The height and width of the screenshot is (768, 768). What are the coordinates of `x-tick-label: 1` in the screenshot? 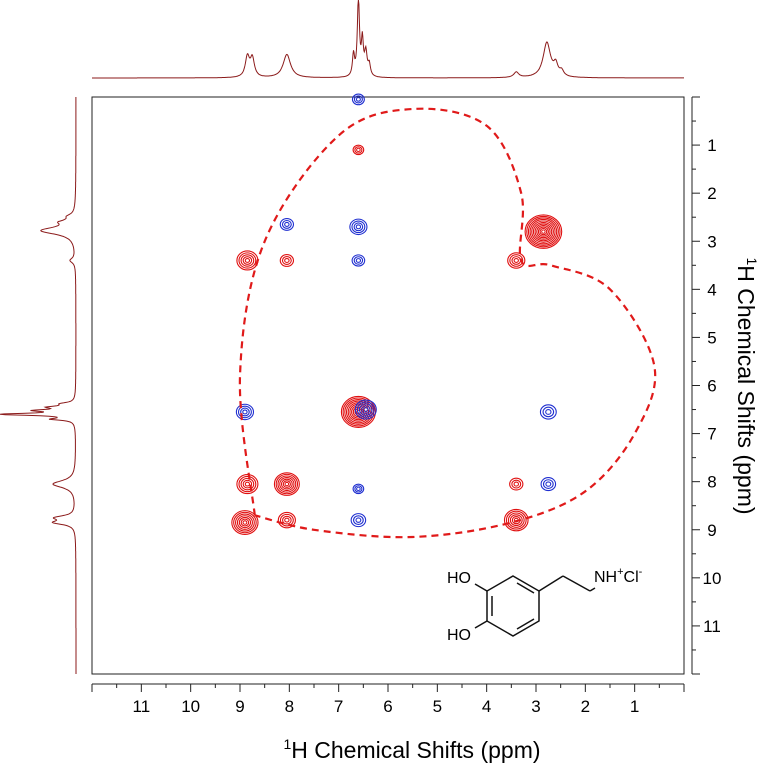 It's located at (634, 706).